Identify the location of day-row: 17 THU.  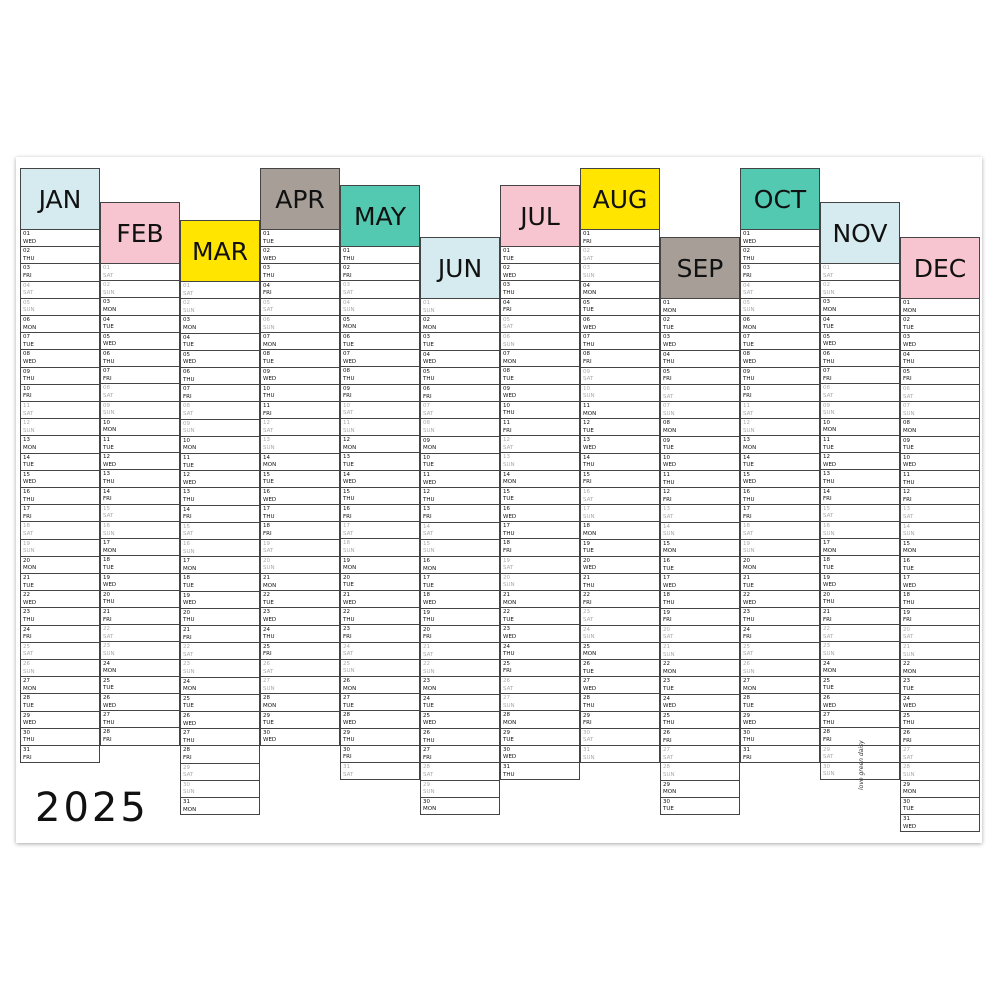
(300, 514).